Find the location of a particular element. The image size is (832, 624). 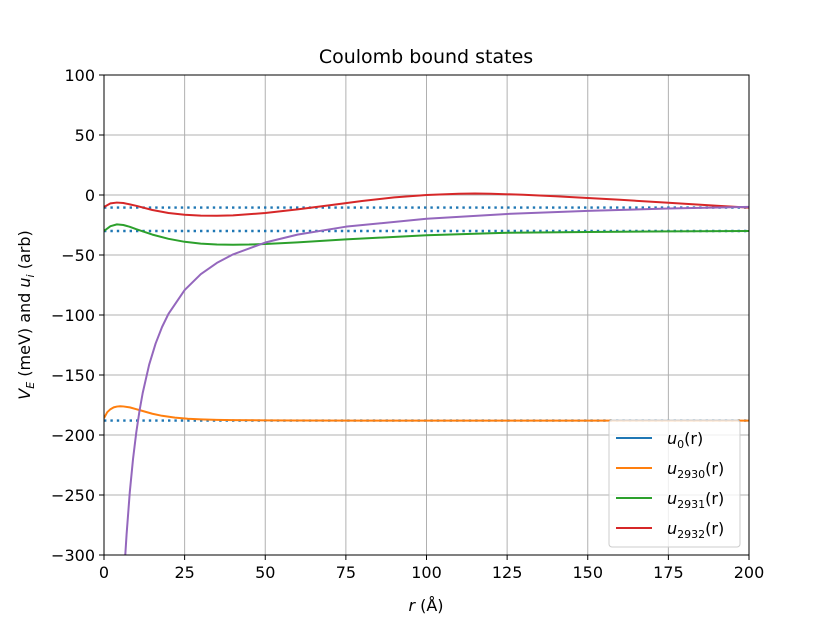

x-axis-ticks: 0 25 50 75 100 125 150 175 200 is located at coordinates (431, 568).